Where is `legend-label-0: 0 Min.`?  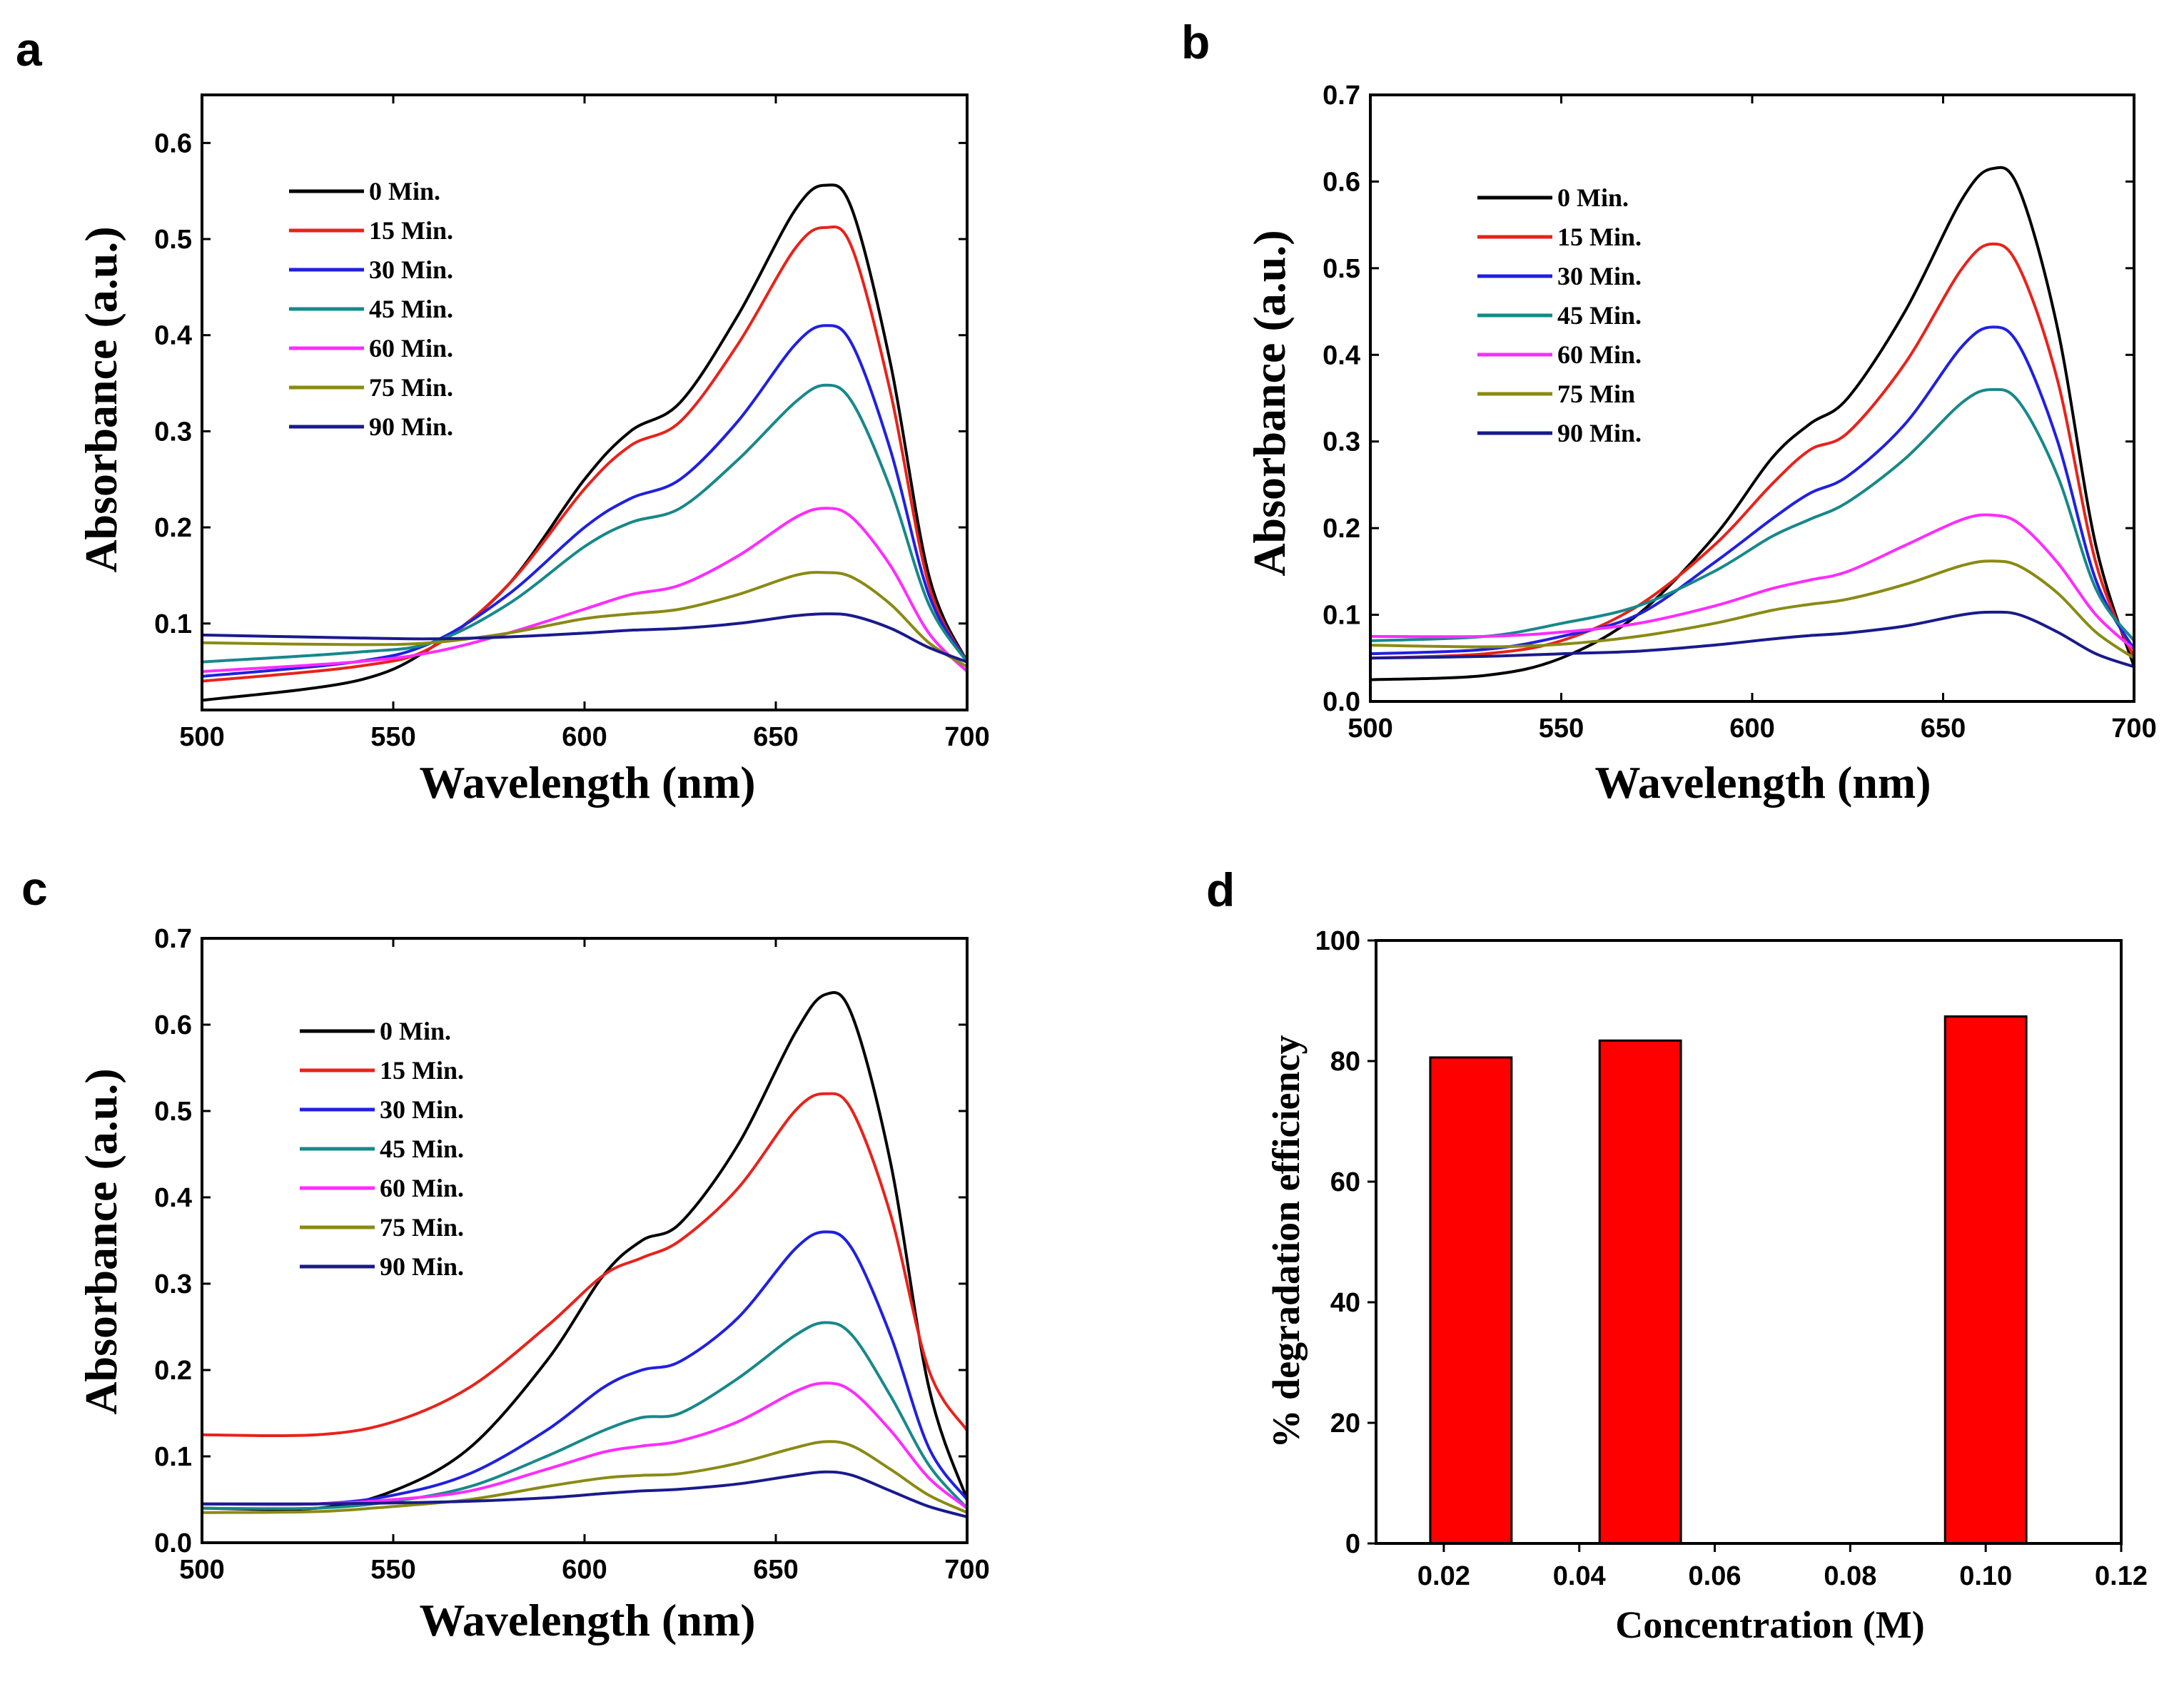 legend-label-0: 0 Min. is located at coordinates (415, 1031).